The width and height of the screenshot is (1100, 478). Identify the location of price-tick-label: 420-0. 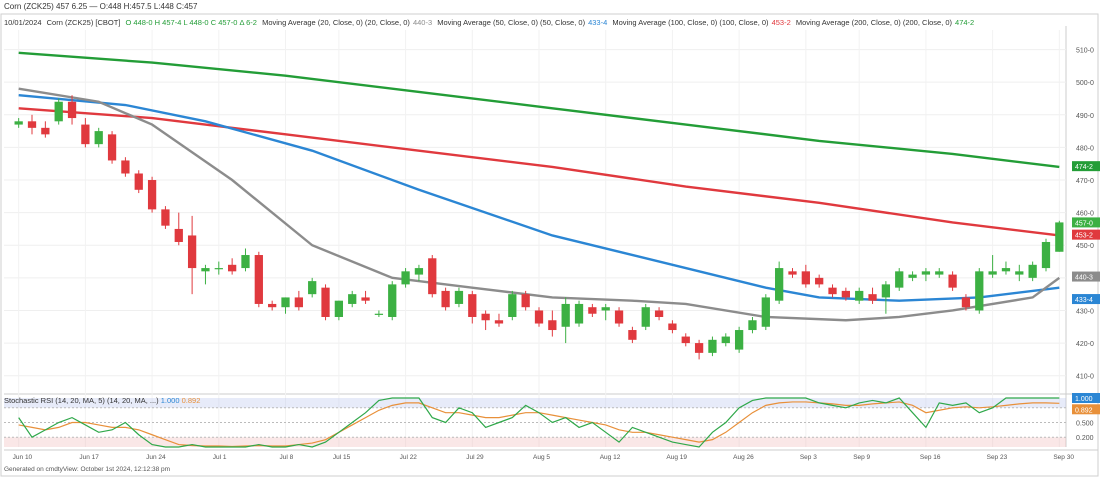
(1085, 344).